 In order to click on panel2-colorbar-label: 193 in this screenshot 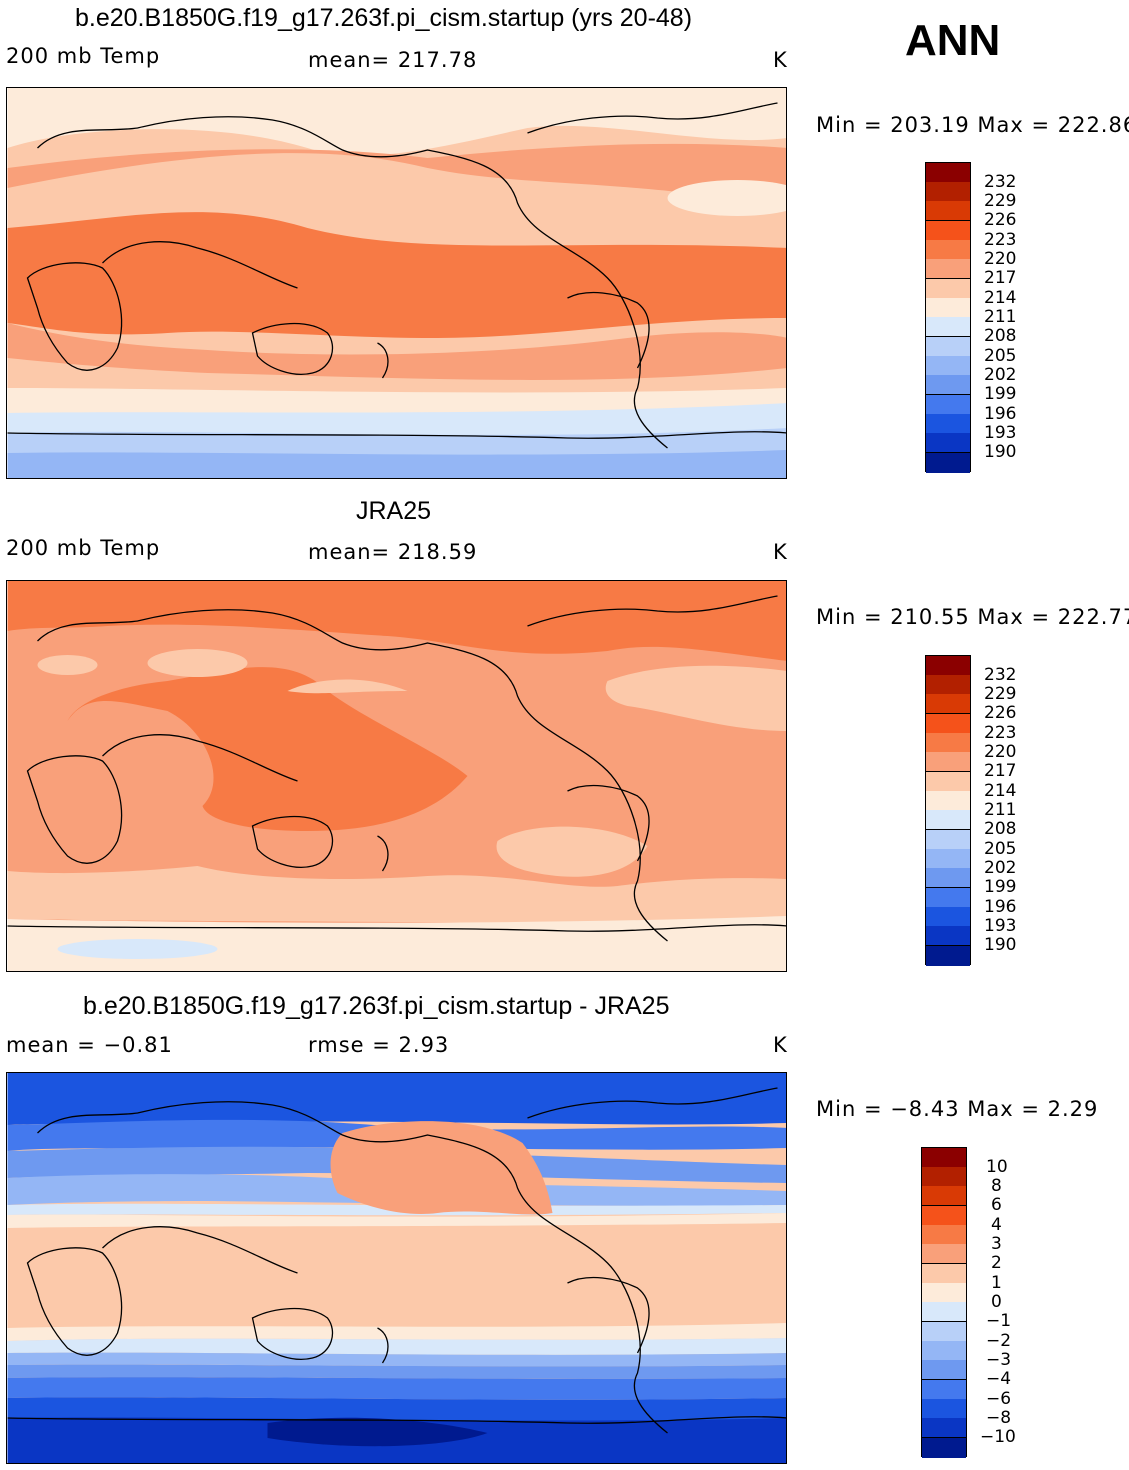, I will do `click(1000, 926)`.